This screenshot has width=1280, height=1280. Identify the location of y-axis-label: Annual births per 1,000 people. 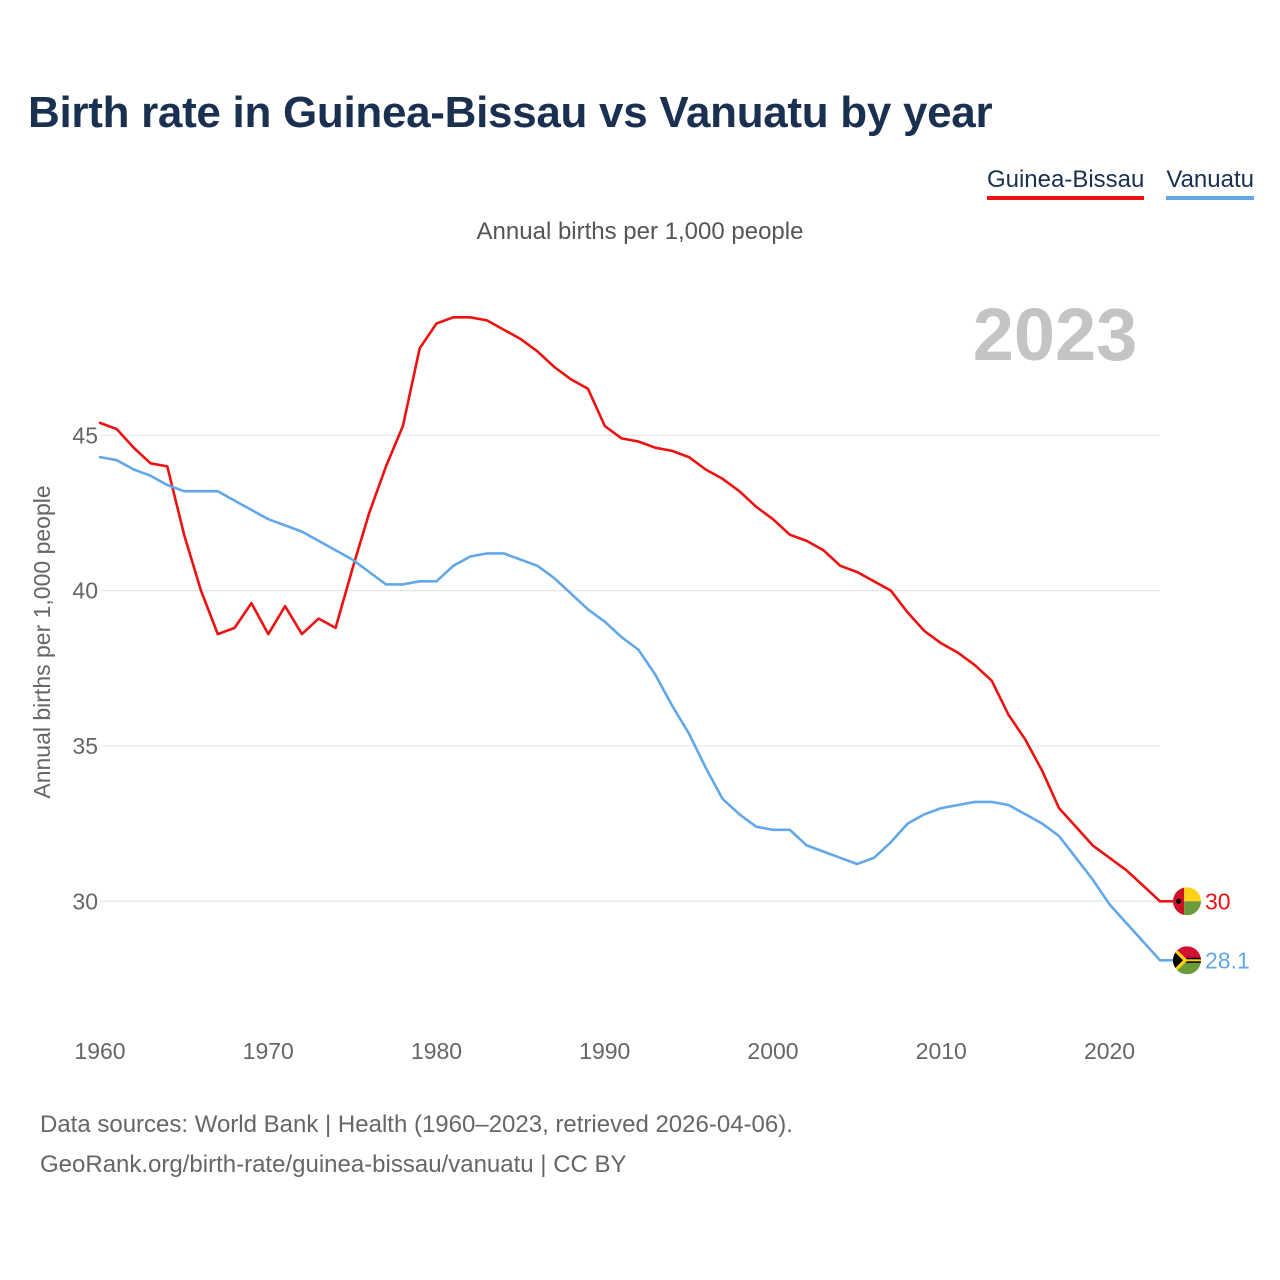
(42, 641).